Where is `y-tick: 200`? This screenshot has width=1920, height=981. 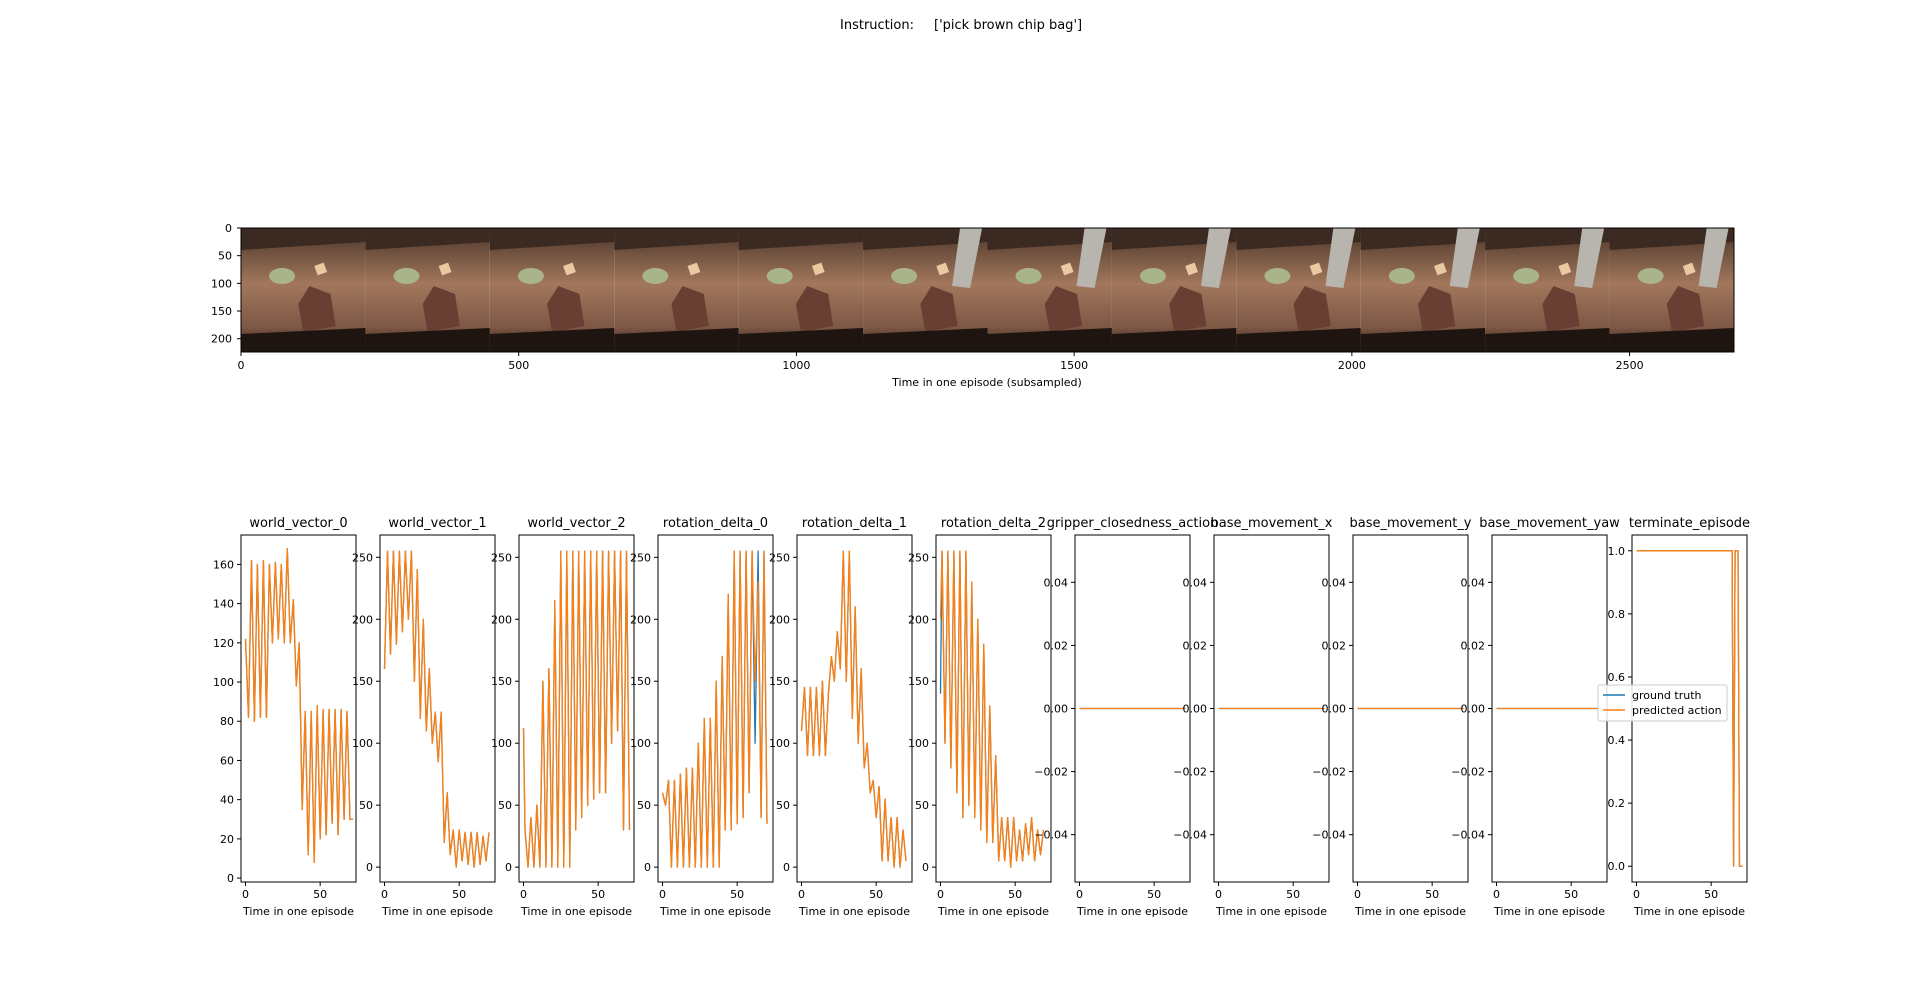
y-tick: 200 is located at coordinates (366, 619).